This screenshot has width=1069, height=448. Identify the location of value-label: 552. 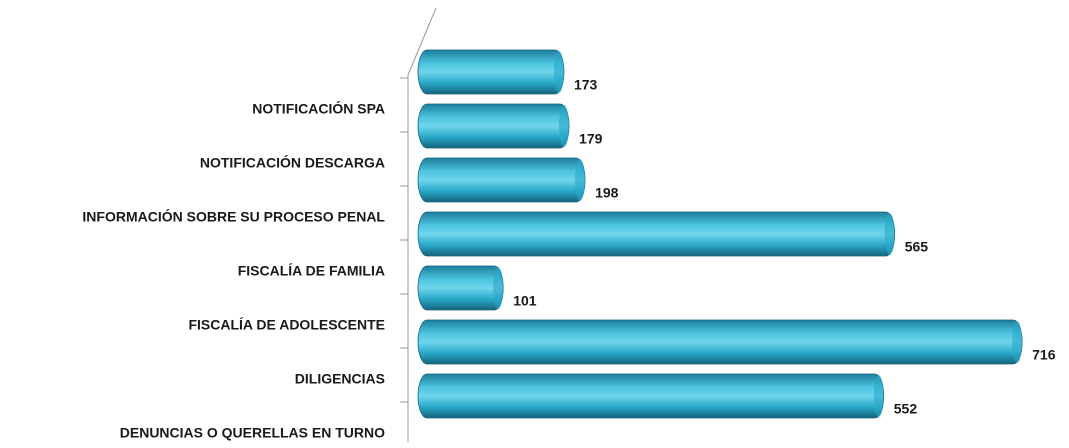
(906, 409).